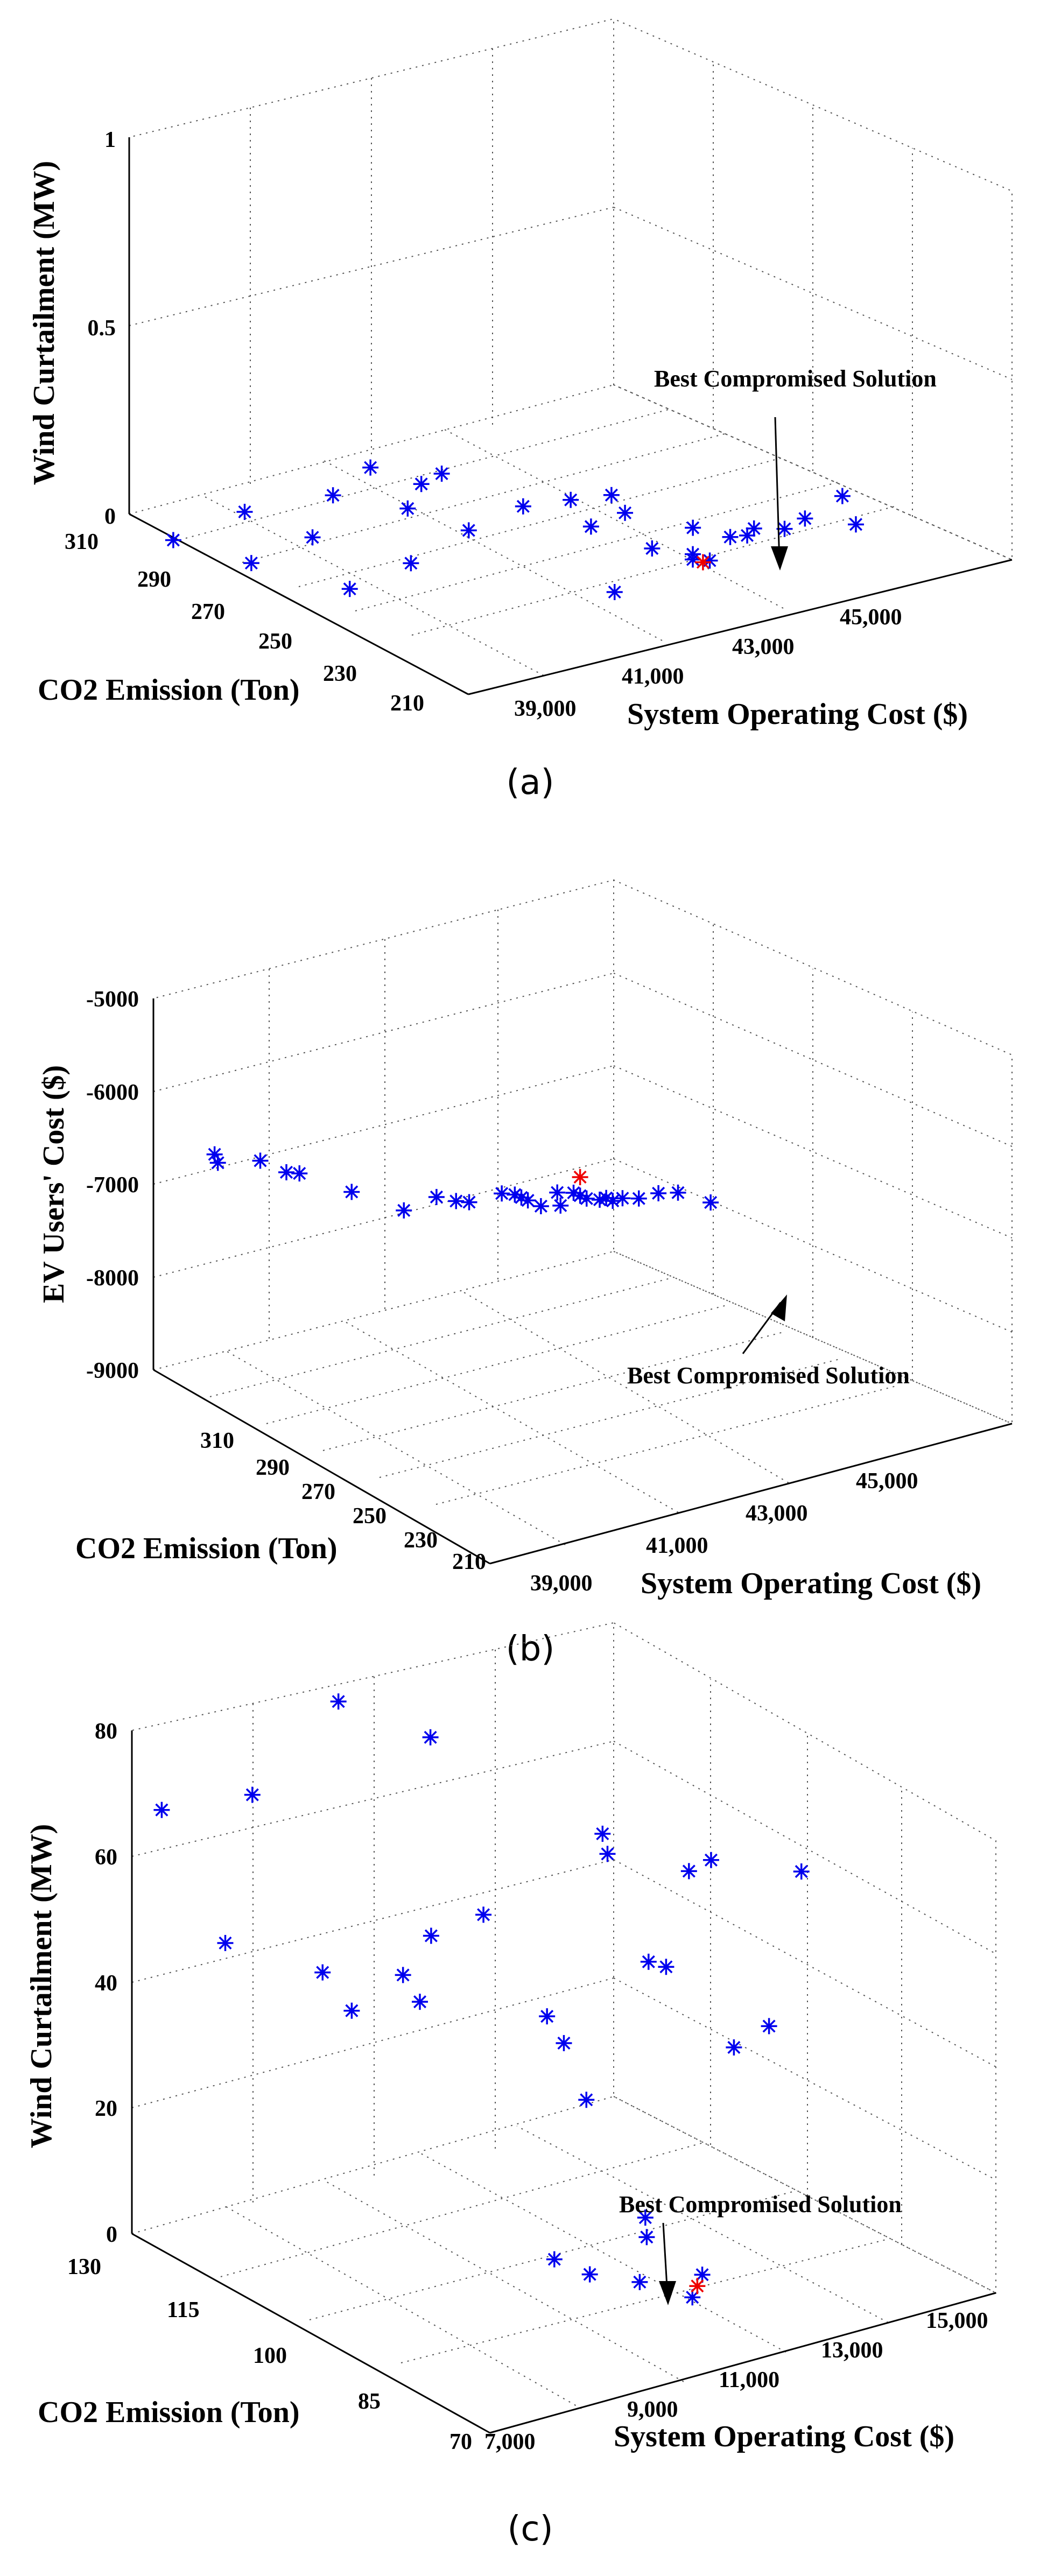  What do you see at coordinates (318, 1492) in the screenshot?
I see `panel-b-y-tick: 270` at bounding box center [318, 1492].